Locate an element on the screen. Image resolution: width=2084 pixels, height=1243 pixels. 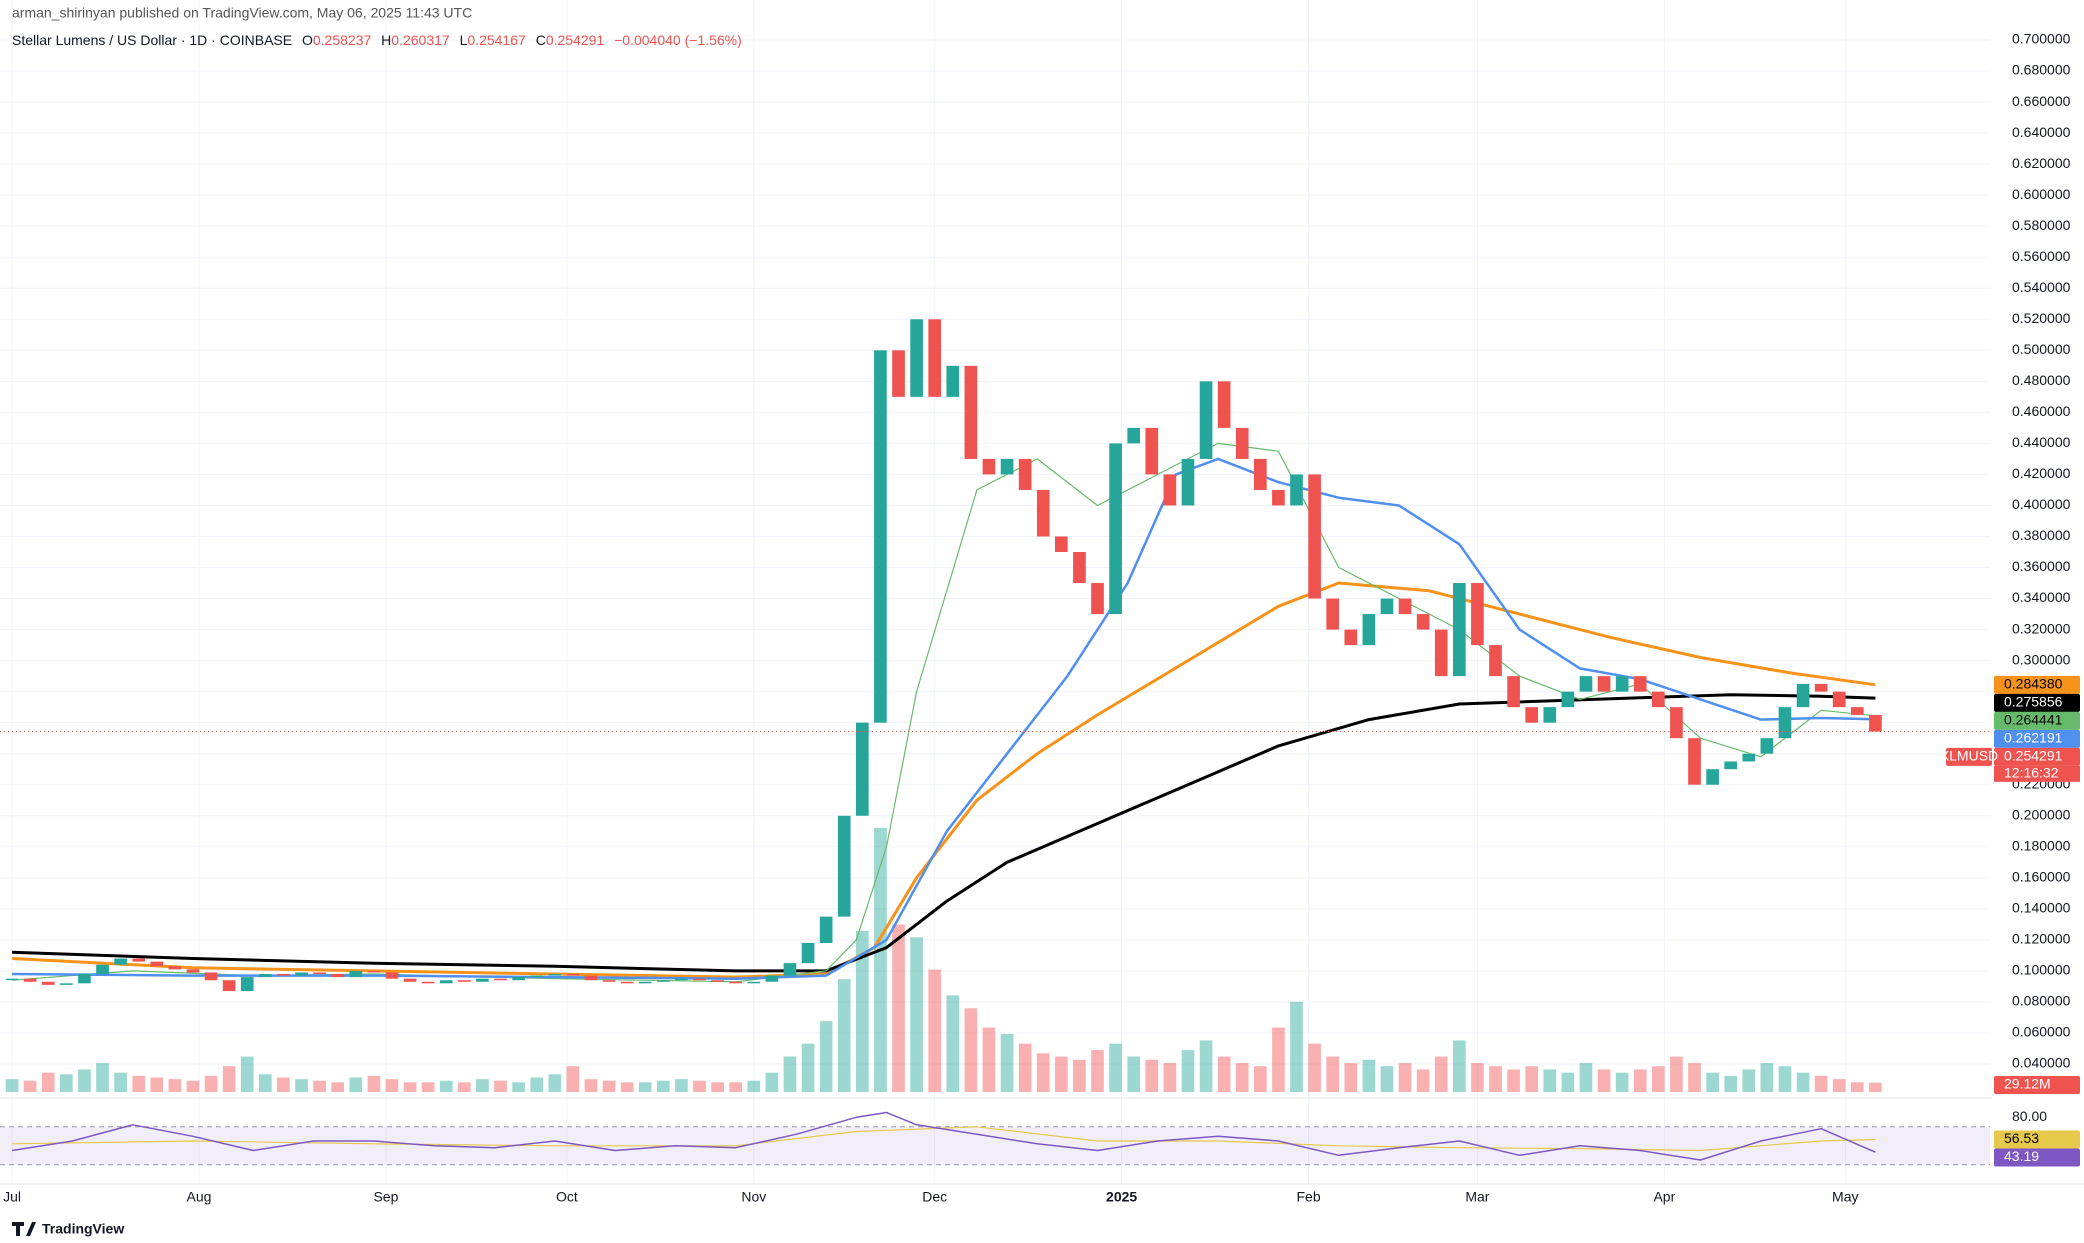
y-tick-label: 0.060000 is located at coordinates (2041, 1032).